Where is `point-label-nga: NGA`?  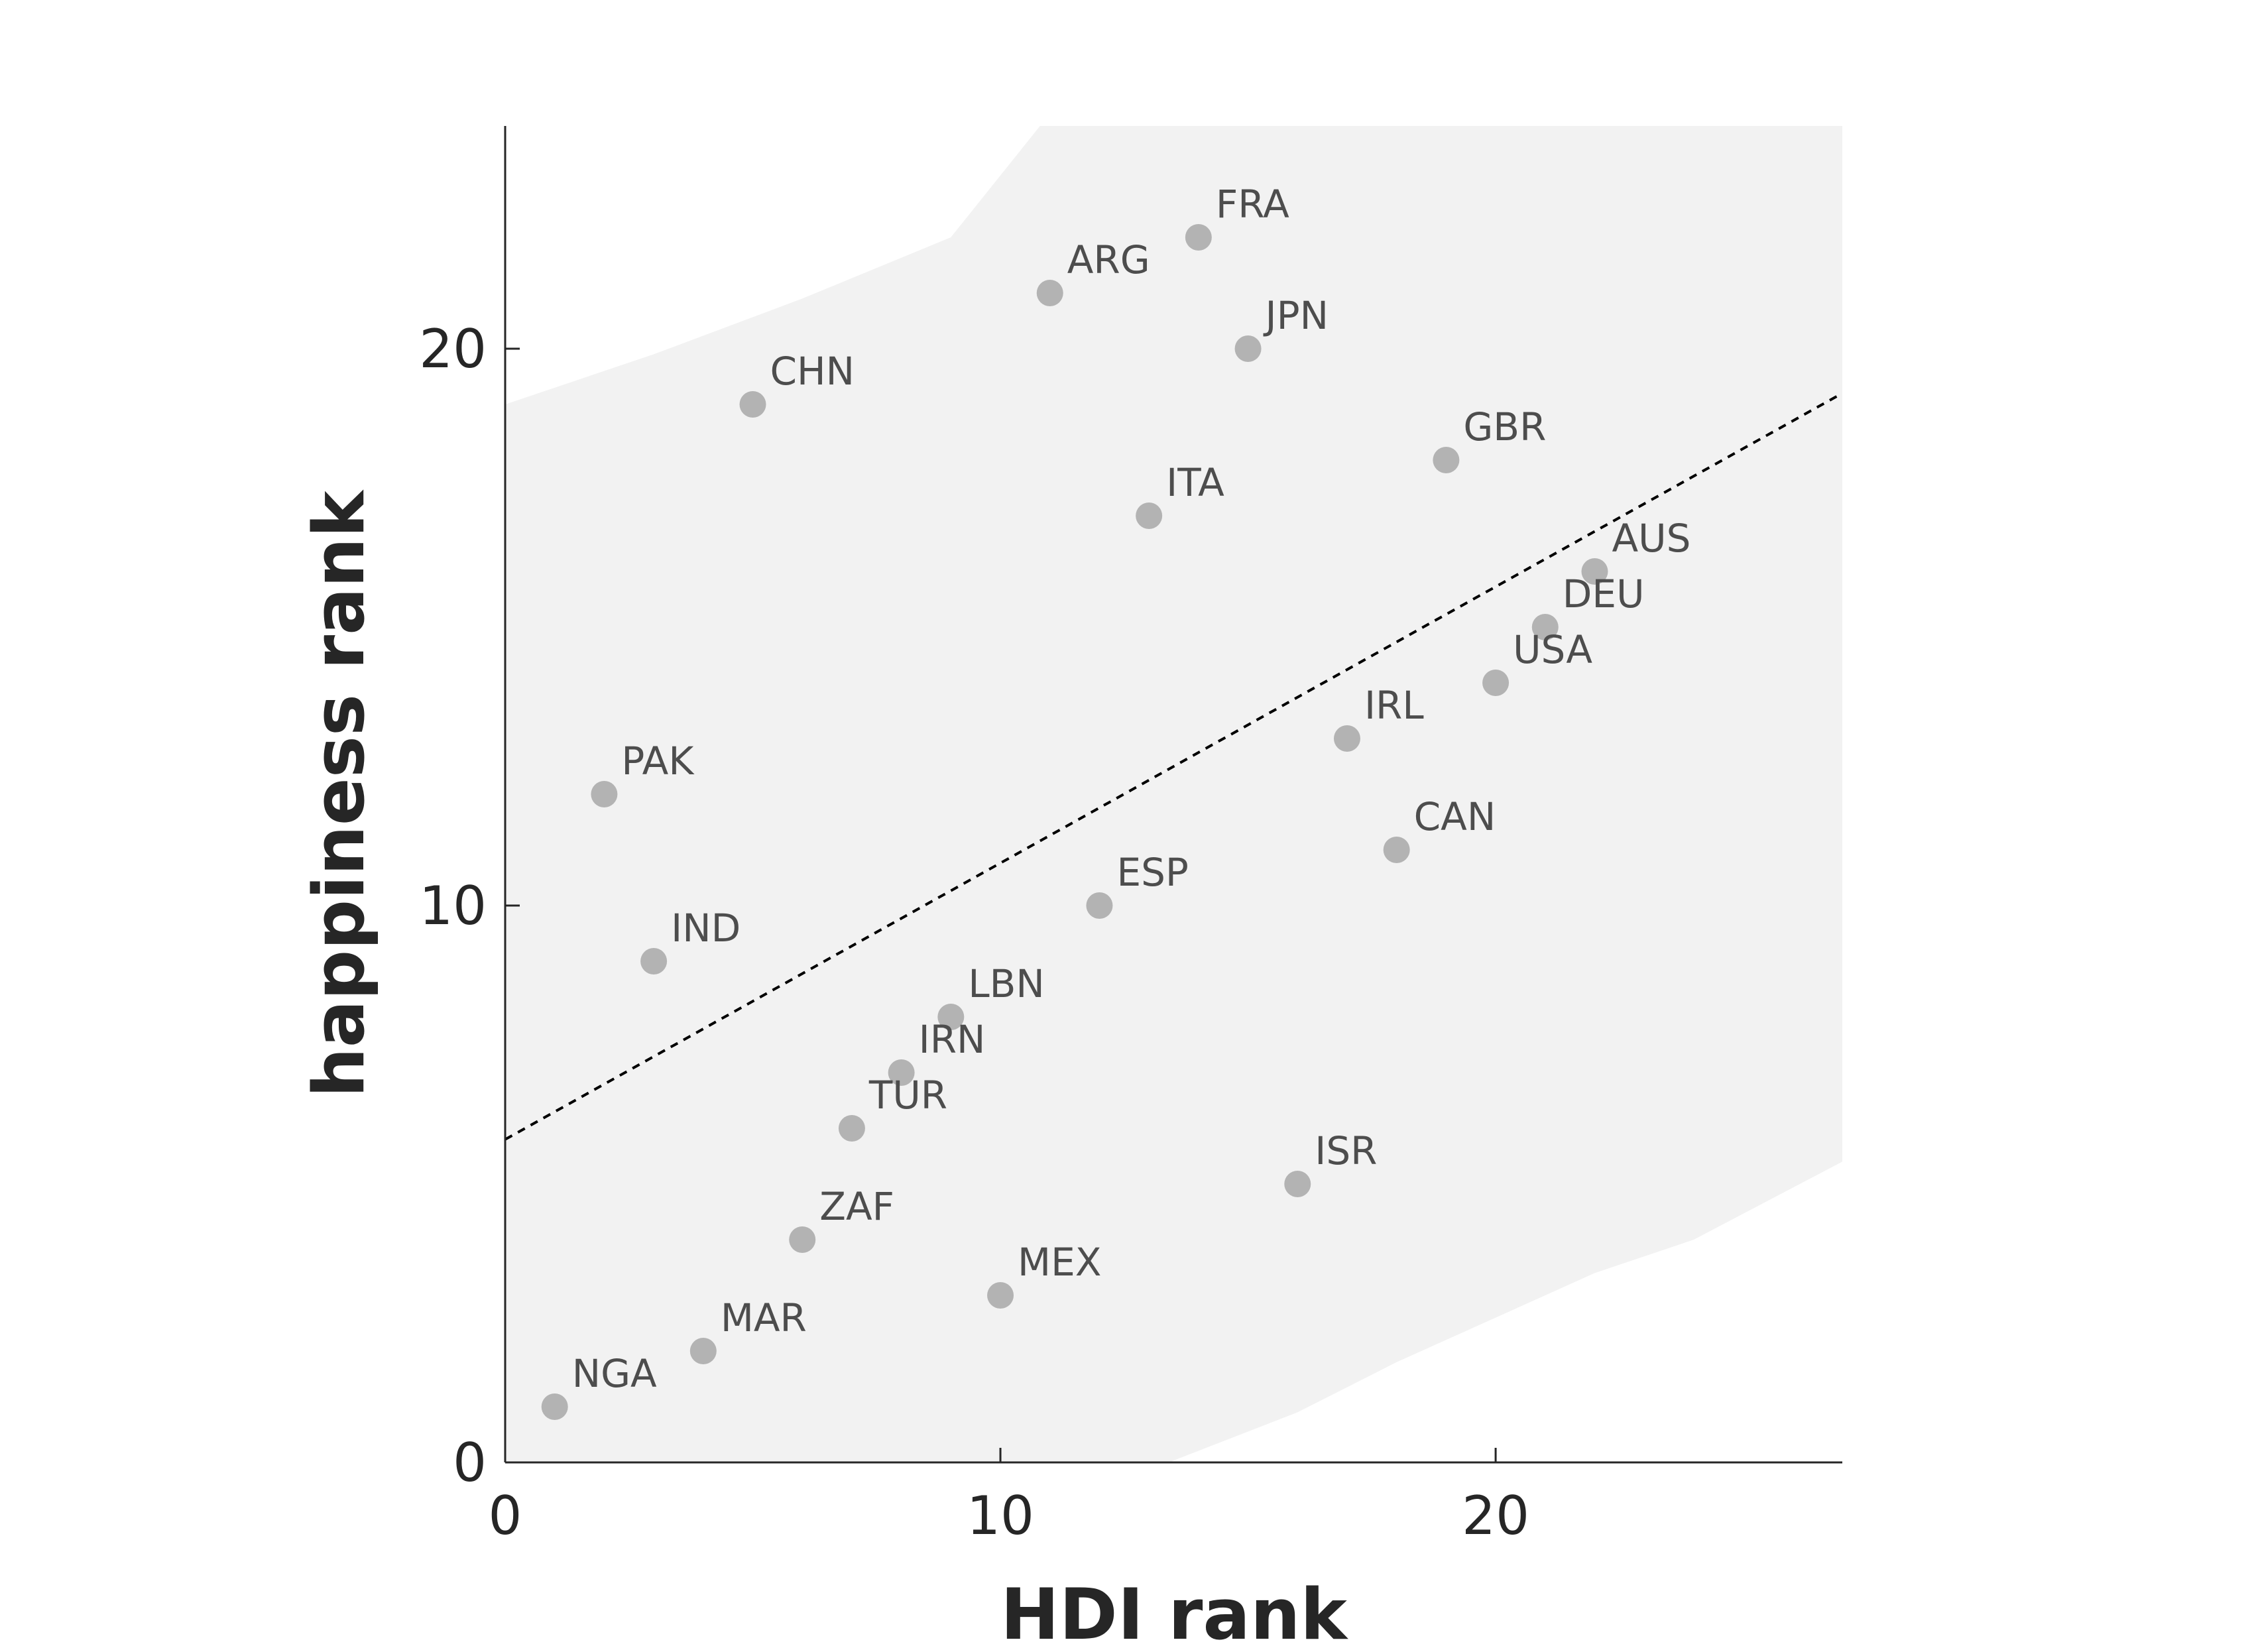
point-label-nga: NGA is located at coordinates (614, 1373).